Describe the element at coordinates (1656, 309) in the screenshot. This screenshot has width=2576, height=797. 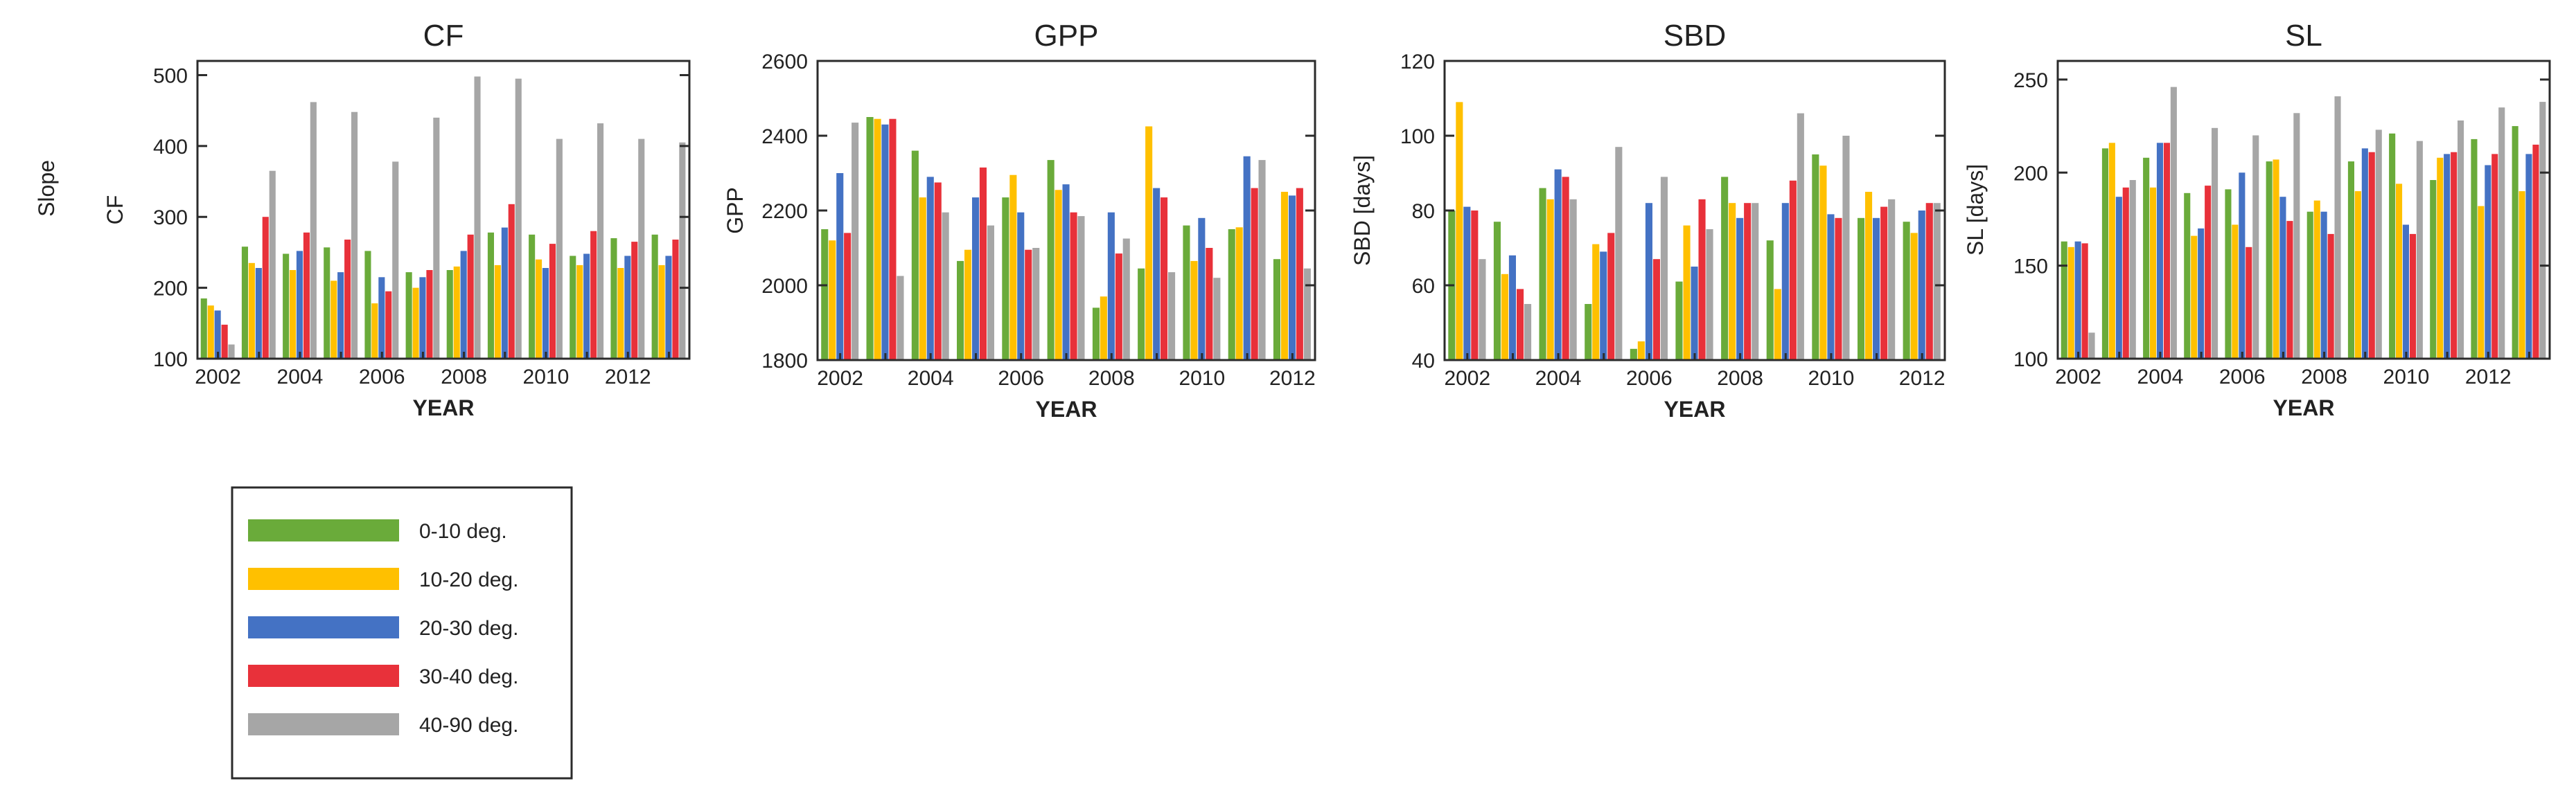
I see `bar-sbd-2006-30-40-deg` at that location.